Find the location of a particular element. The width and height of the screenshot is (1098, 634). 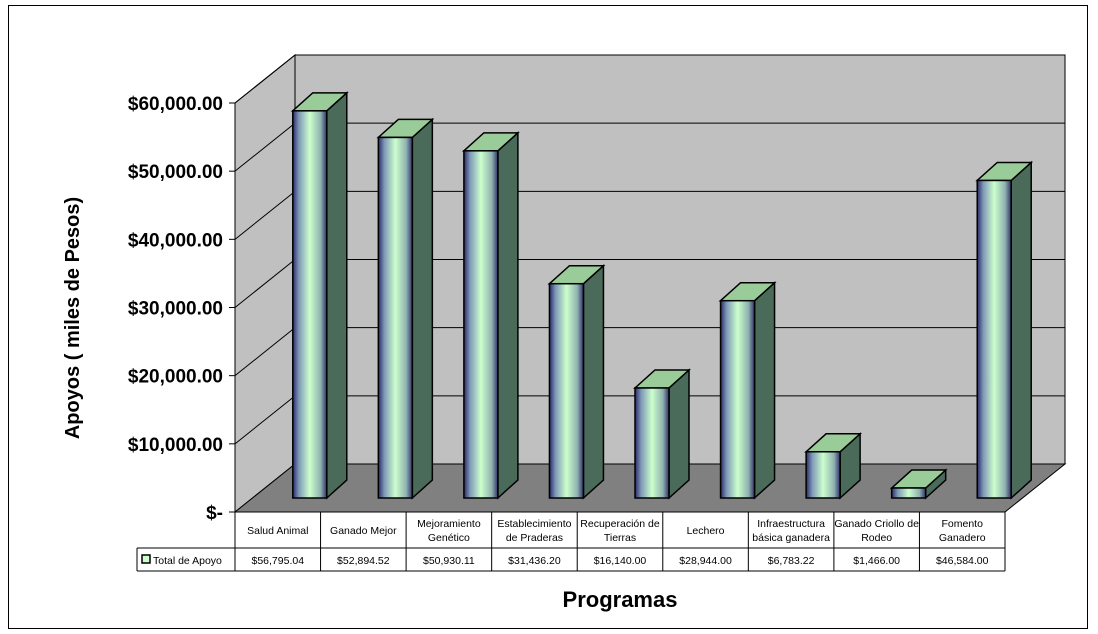

data-label: $52,894.52 is located at coordinates (363, 561).